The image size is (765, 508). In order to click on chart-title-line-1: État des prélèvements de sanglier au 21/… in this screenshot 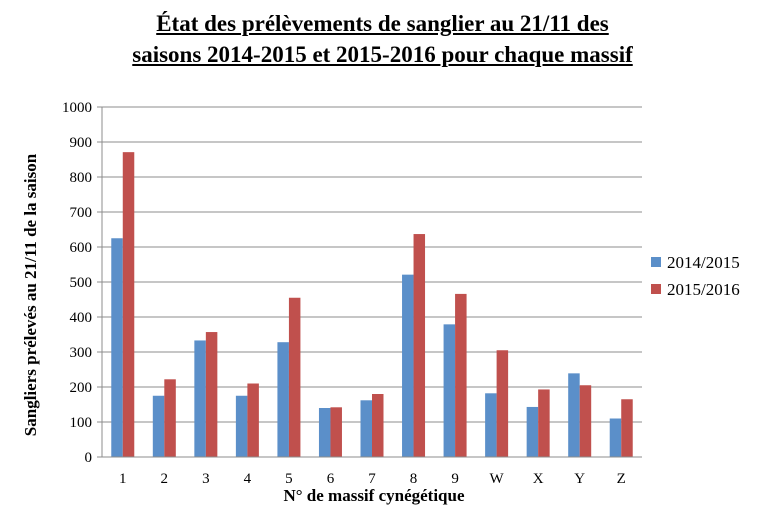, I will do `click(382, 23)`.